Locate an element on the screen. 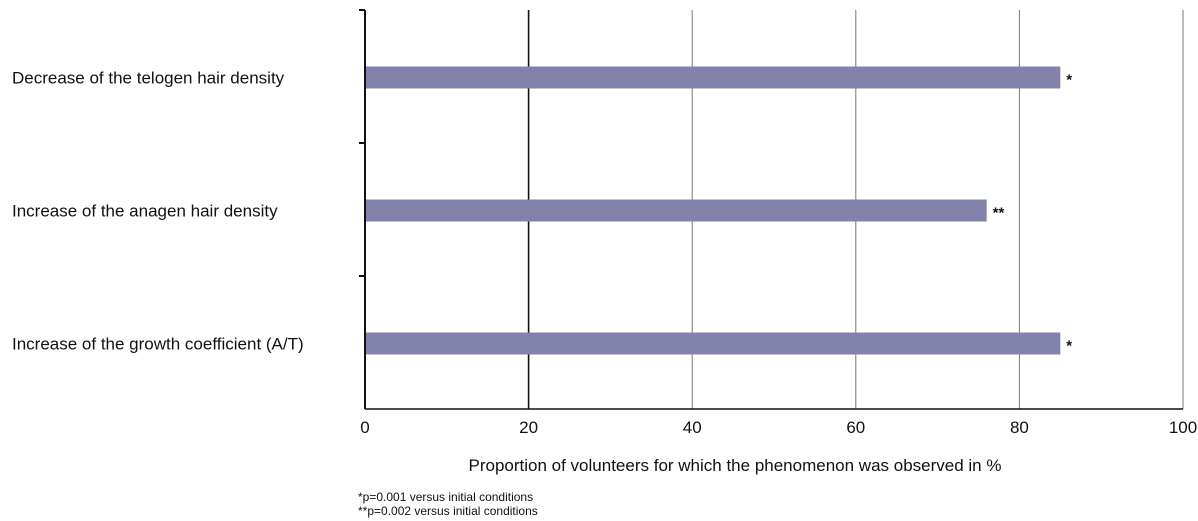 The image size is (1198, 521). x-tick-label: 0 is located at coordinates (364, 427).